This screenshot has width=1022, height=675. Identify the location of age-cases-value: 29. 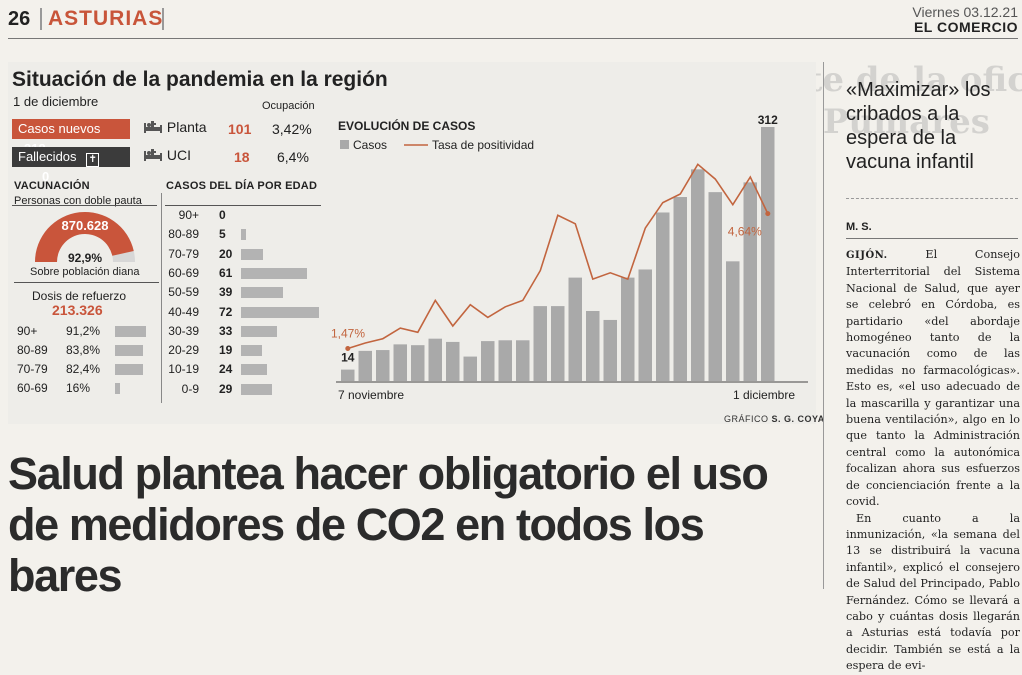
(226, 388).